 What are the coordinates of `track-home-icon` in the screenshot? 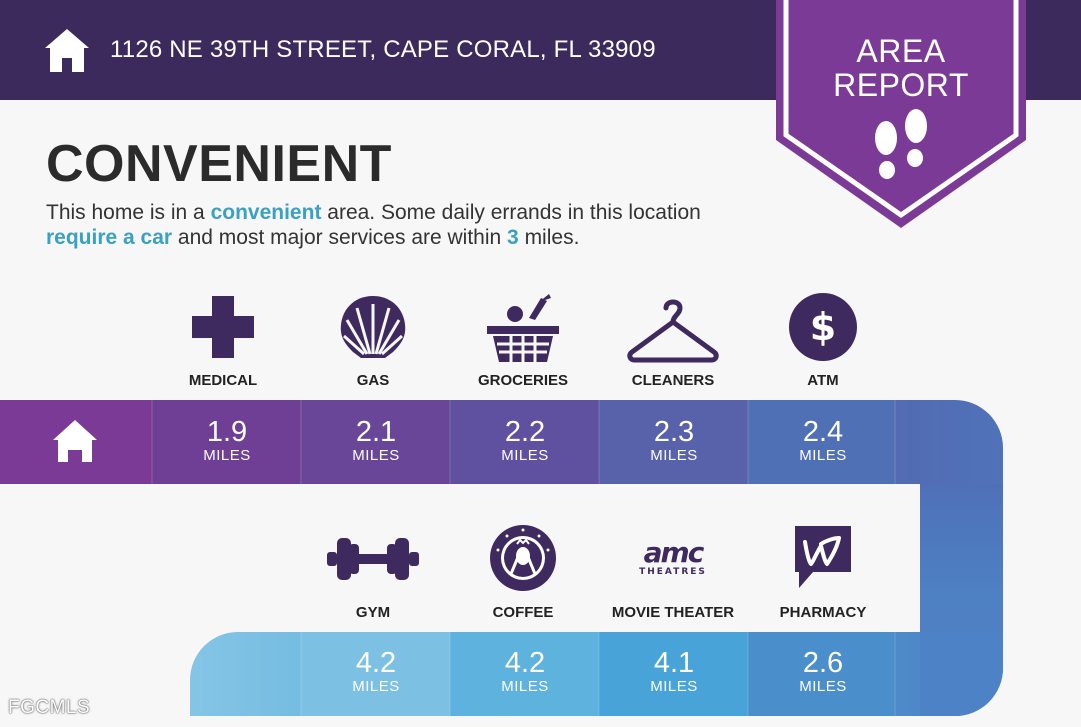 It's located at (75, 441).